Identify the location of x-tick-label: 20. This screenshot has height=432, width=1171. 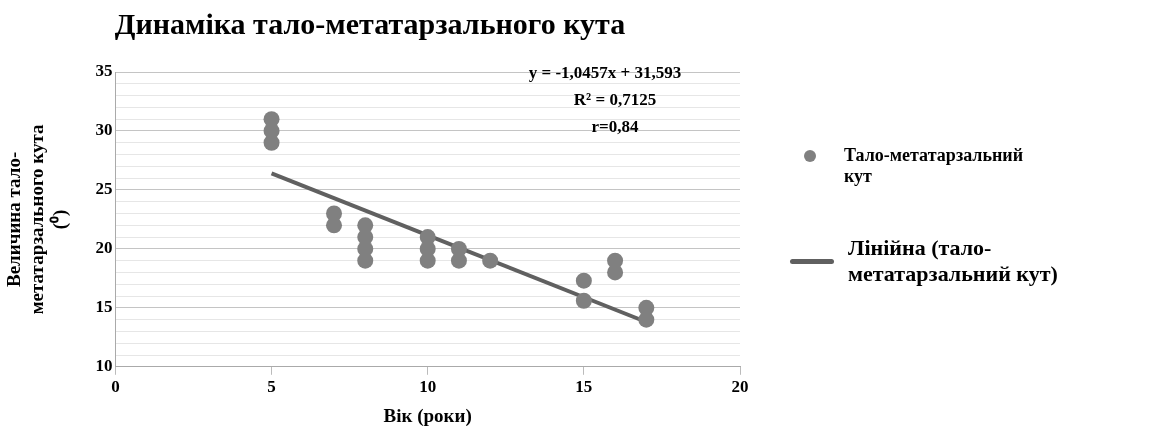
(740, 387).